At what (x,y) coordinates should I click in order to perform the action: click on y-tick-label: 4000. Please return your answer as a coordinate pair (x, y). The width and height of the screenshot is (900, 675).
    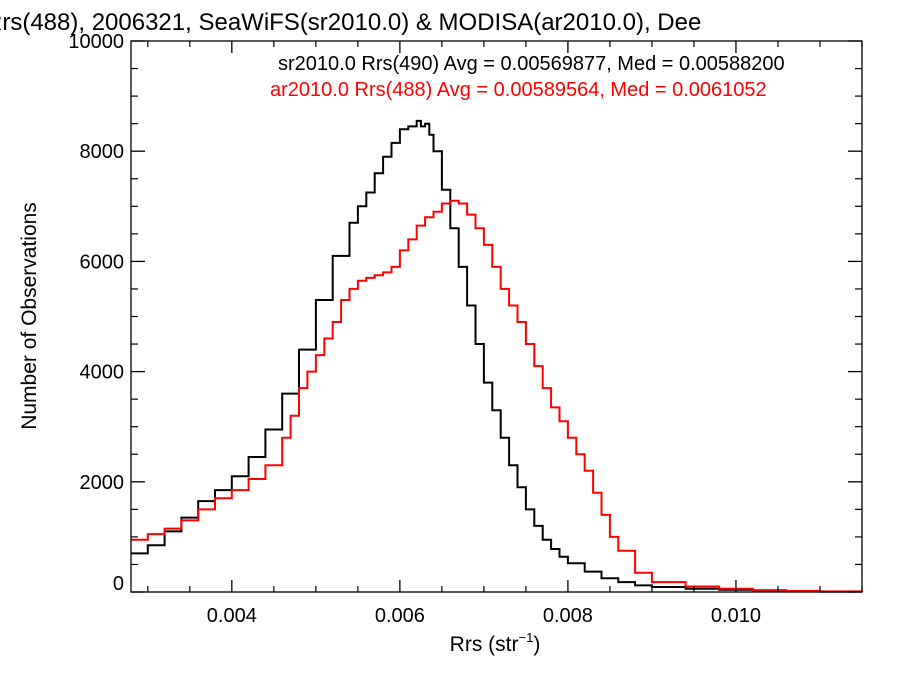
    Looking at the image, I should click on (102, 373).